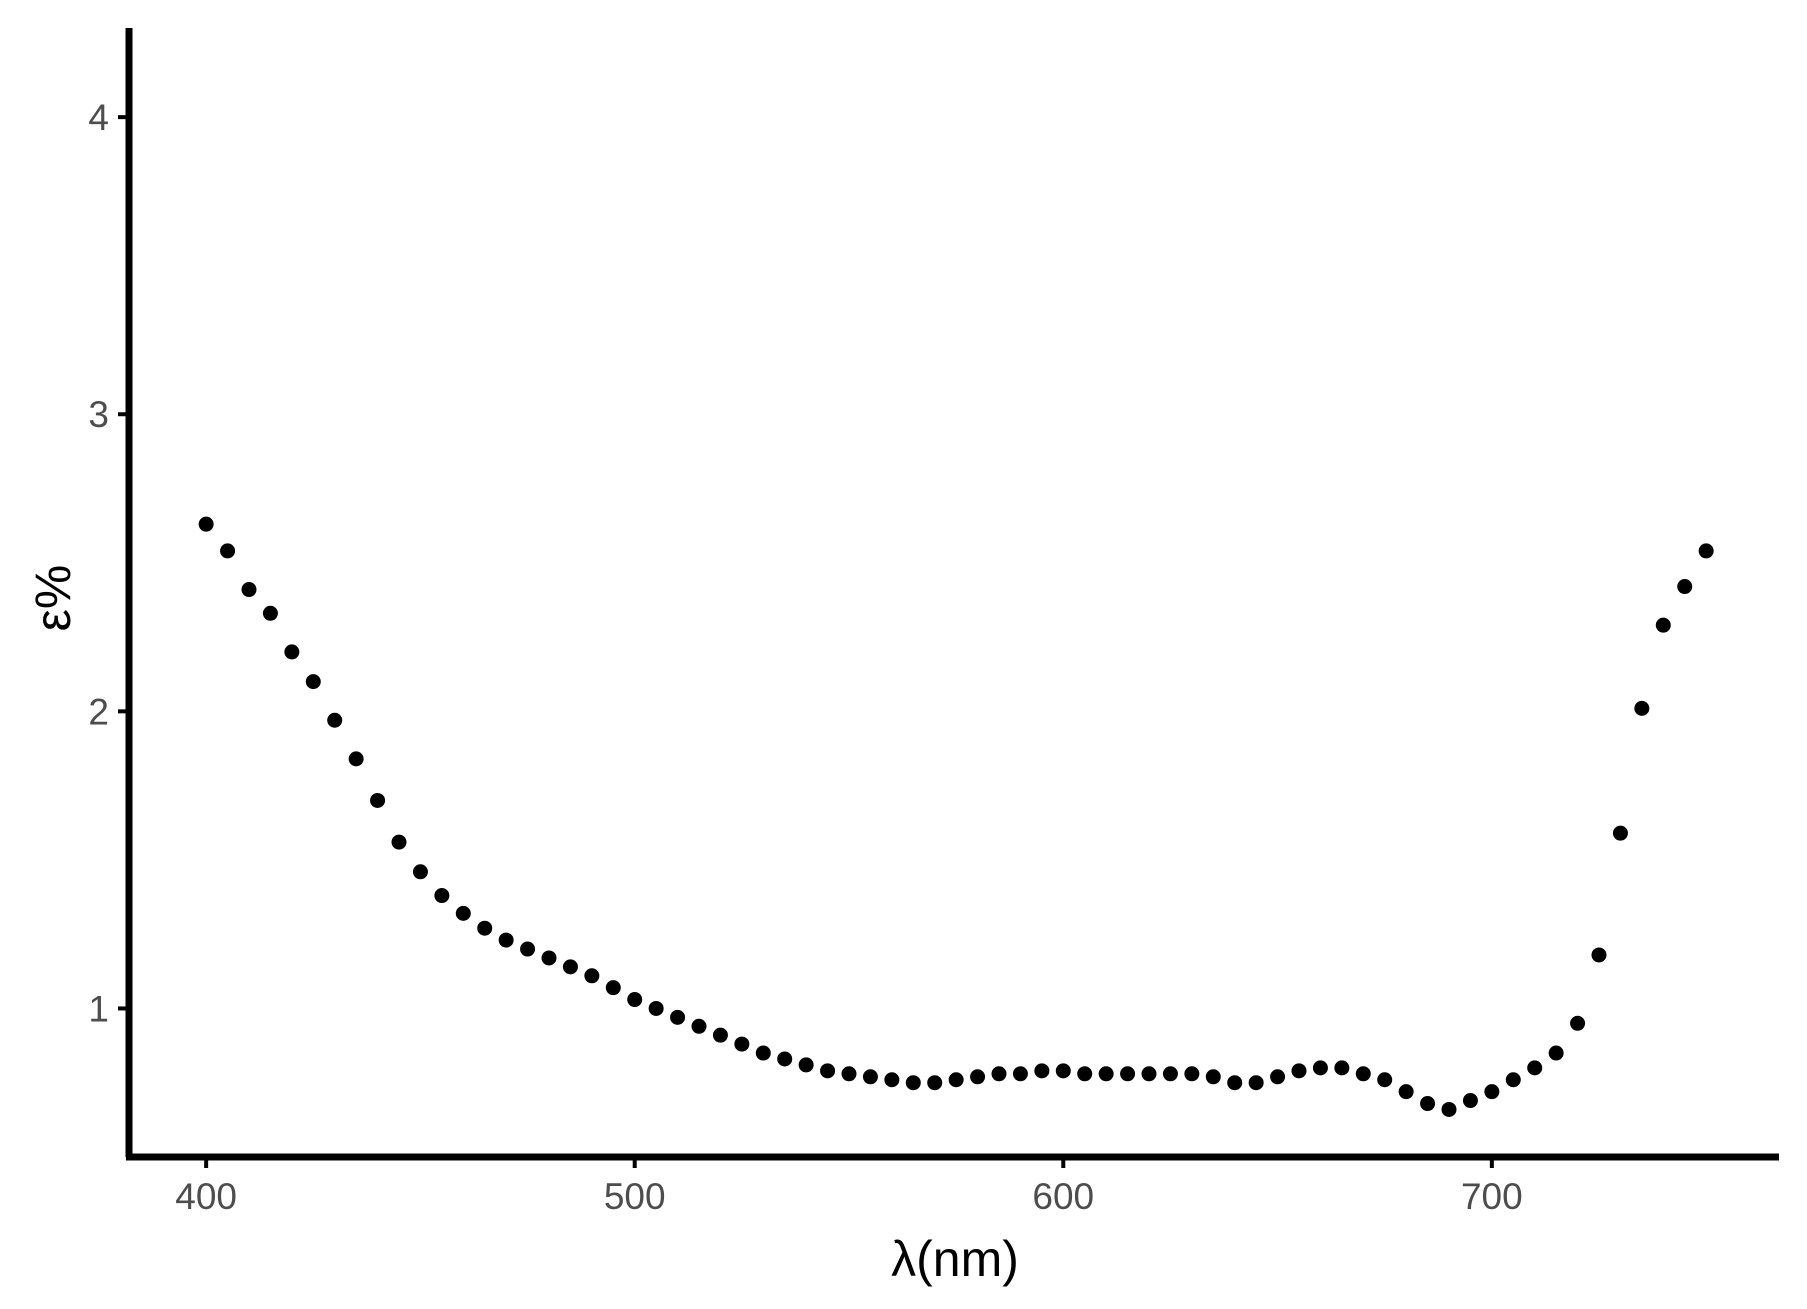  I want to click on x-tick-label: 400, so click(206, 1196).